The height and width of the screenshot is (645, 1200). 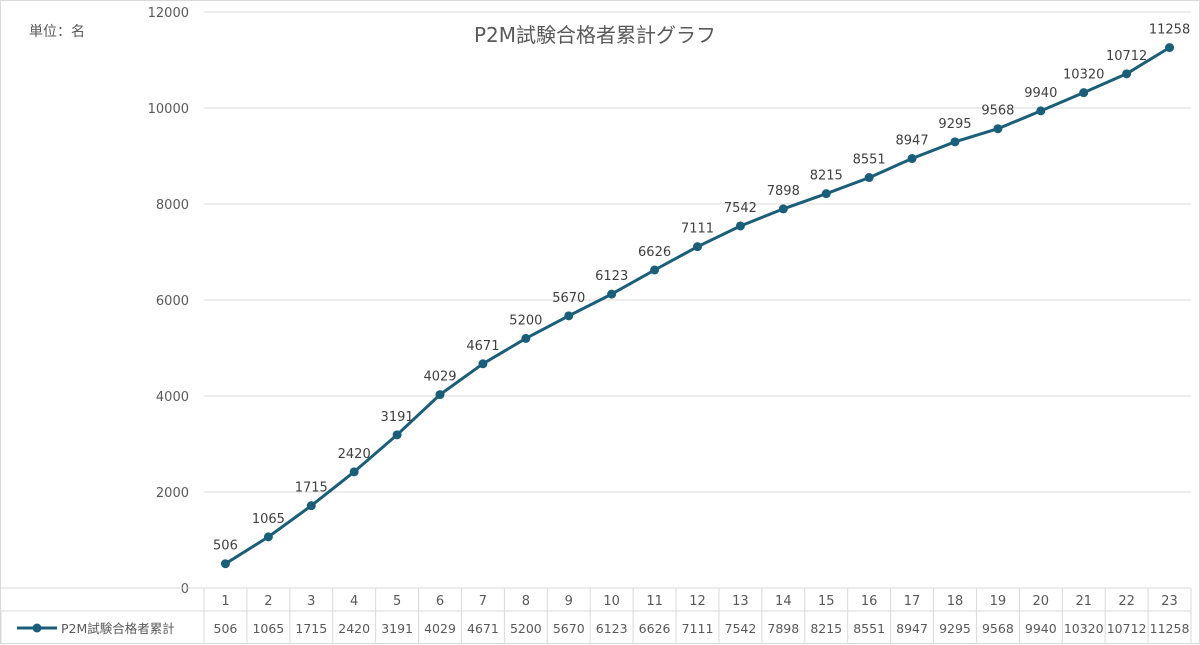 I want to click on x-tick-label: 14, so click(x=783, y=601).